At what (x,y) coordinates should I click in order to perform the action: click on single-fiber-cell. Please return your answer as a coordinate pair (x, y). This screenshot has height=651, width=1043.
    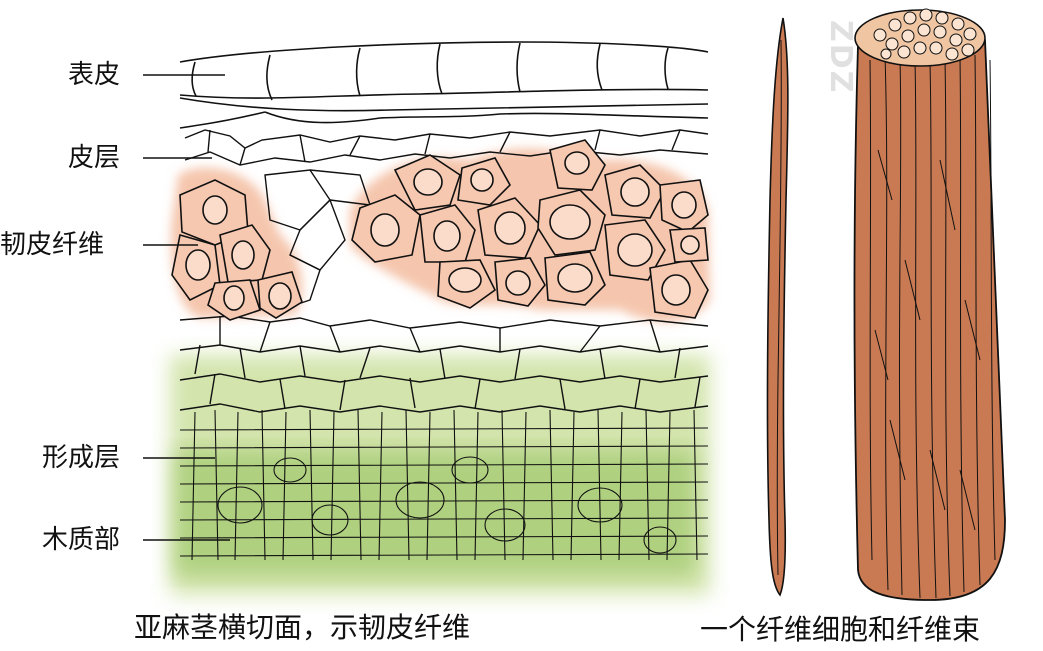
    Looking at the image, I should click on (777, 307).